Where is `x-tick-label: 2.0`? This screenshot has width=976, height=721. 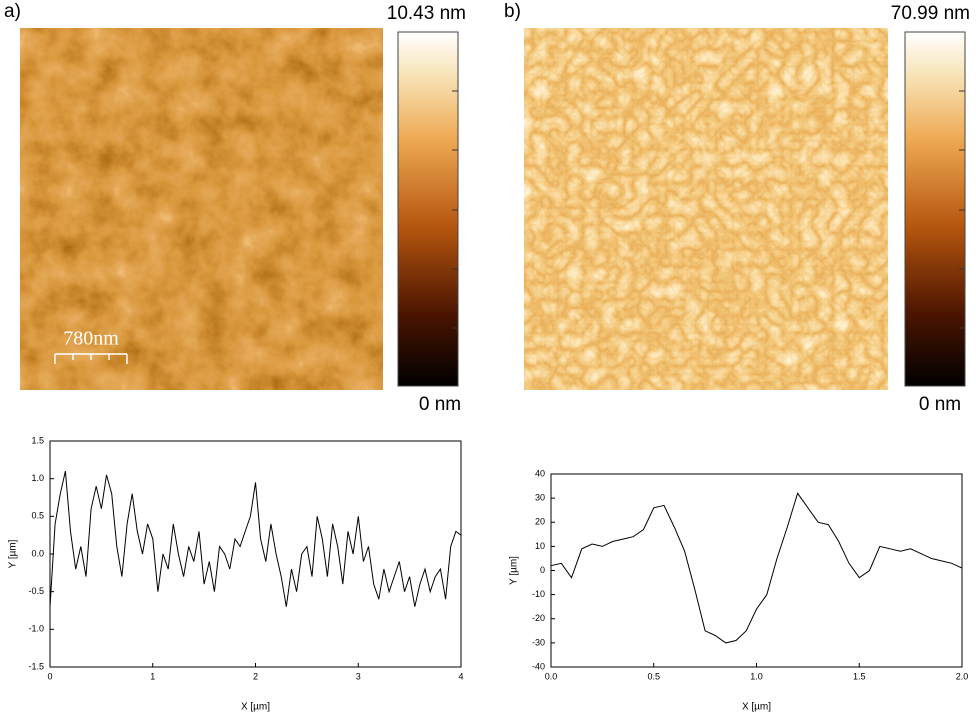 x-tick-label: 2.0 is located at coordinates (962, 676).